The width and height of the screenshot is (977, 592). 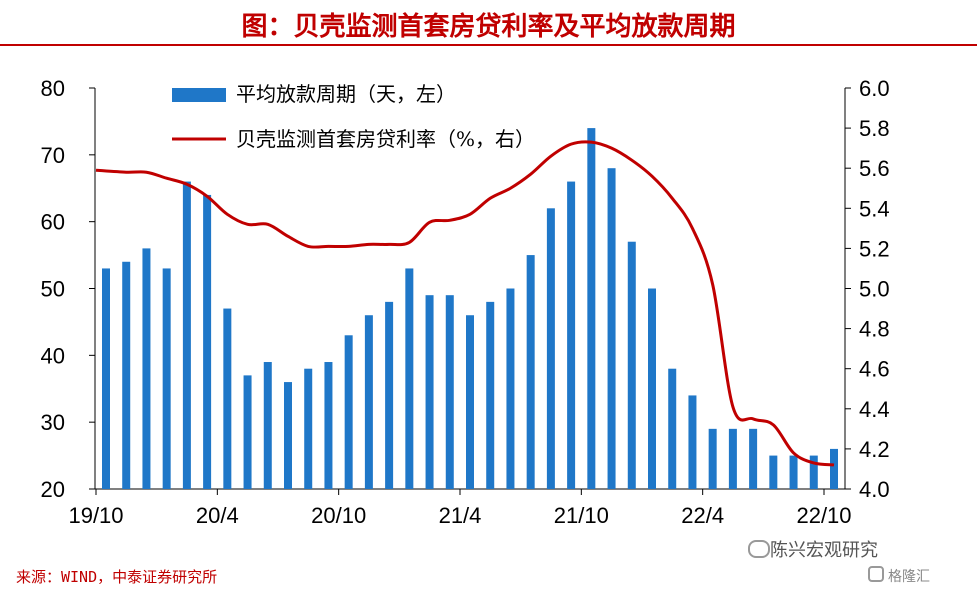 I want to click on x-tick-label: 21/10, so click(x=581, y=515).